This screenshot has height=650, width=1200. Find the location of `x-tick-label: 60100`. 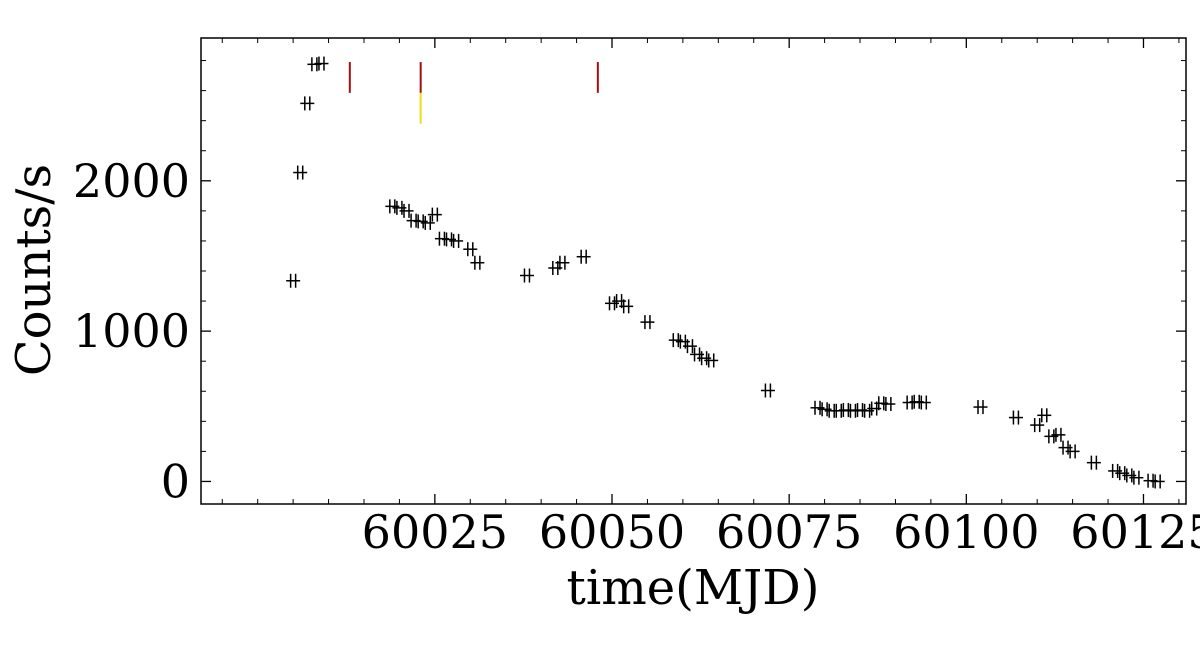

x-tick-label: 60100 is located at coordinates (966, 532).